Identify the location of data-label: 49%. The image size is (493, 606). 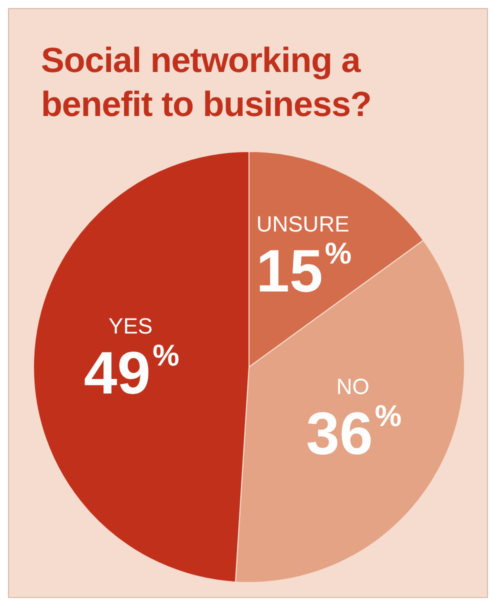
(132, 372).